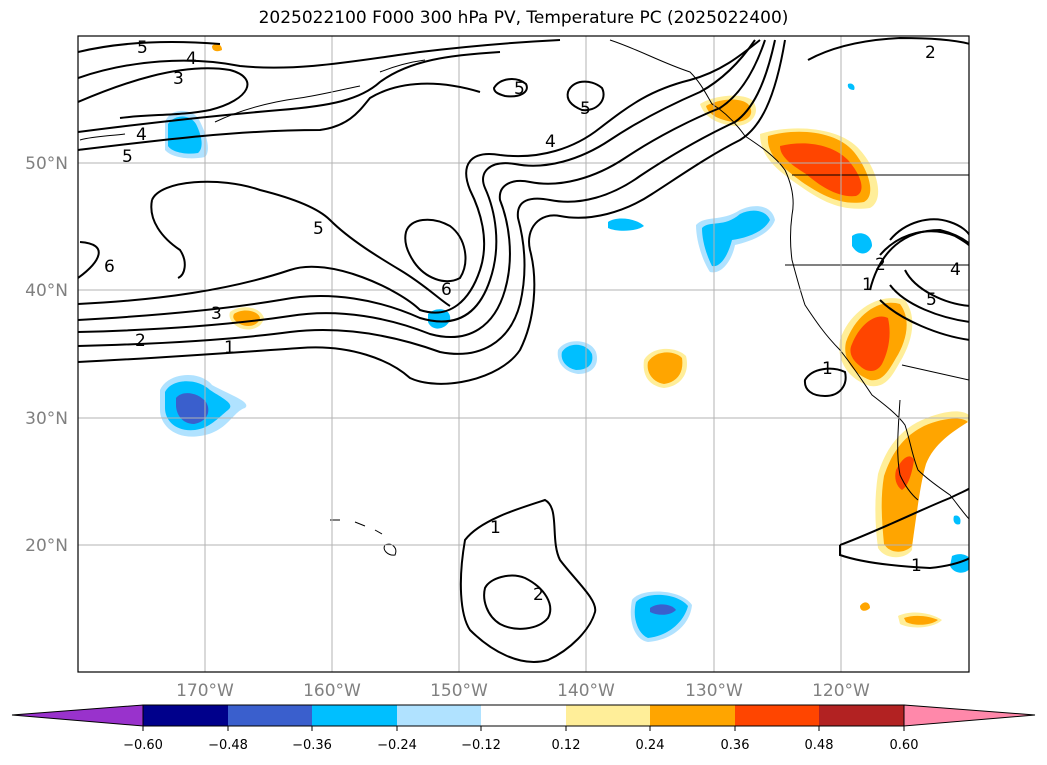 The width and height of the screenshot is (1047, 765). Describe the element at coordinates (228, 745) in the screenshot. I see `colorbar-tick-label: −0.48` at that location.